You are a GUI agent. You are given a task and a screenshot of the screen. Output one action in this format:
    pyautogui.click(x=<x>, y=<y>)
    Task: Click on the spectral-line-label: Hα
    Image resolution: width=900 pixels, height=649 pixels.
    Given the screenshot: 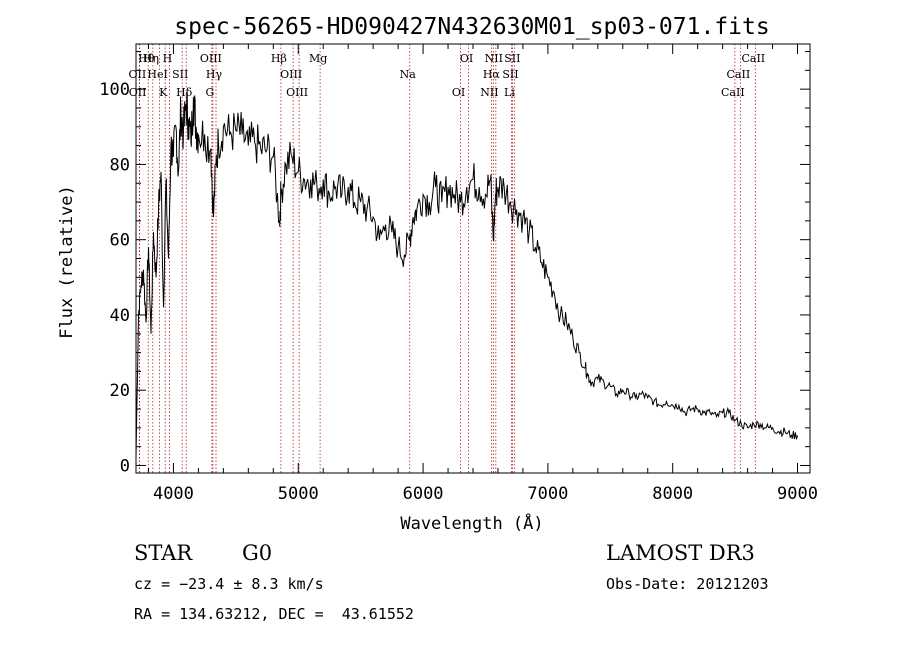 What is the action you would take?
    pyautogui.click(x=492, y=74)
    